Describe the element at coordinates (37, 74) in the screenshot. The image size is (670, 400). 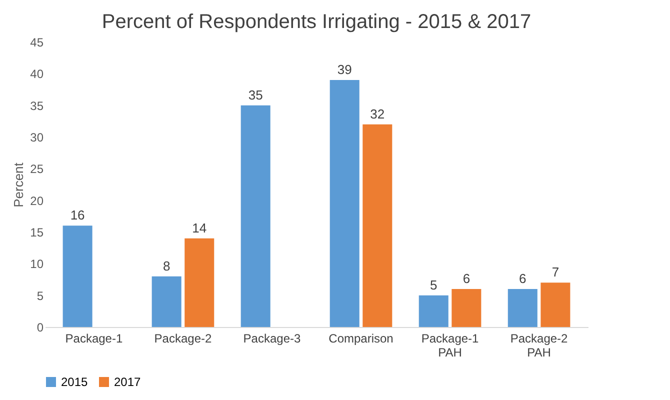
I see `y-tick-label: 40` at that location.